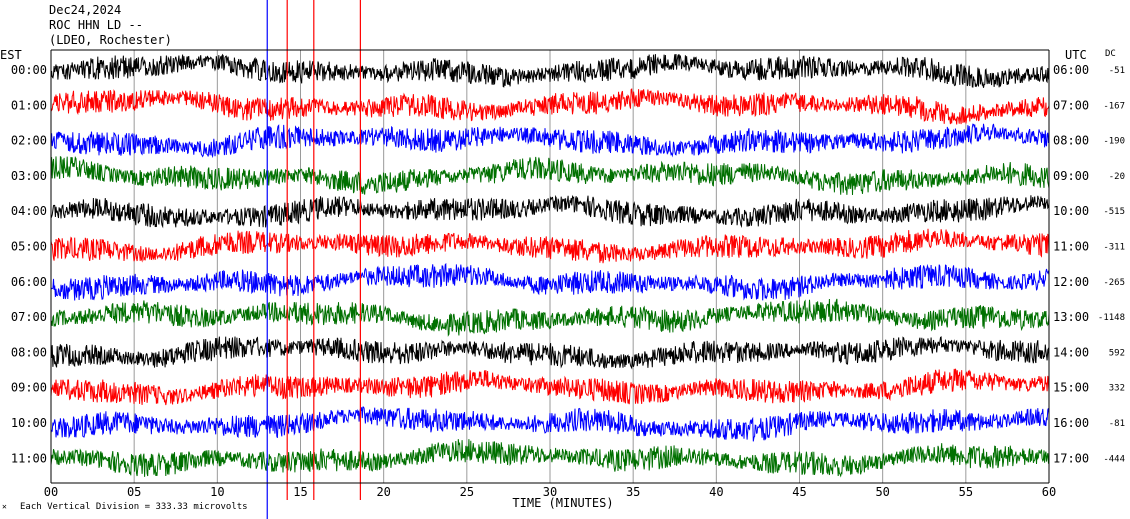 Image resolution: width=1130 pixels, height=519 pixels. What do you see at coordinates (562, 503) in the screenshot?
I see `x-axis-label: TIME (MINUTES)` at bounding box center [562, 503].